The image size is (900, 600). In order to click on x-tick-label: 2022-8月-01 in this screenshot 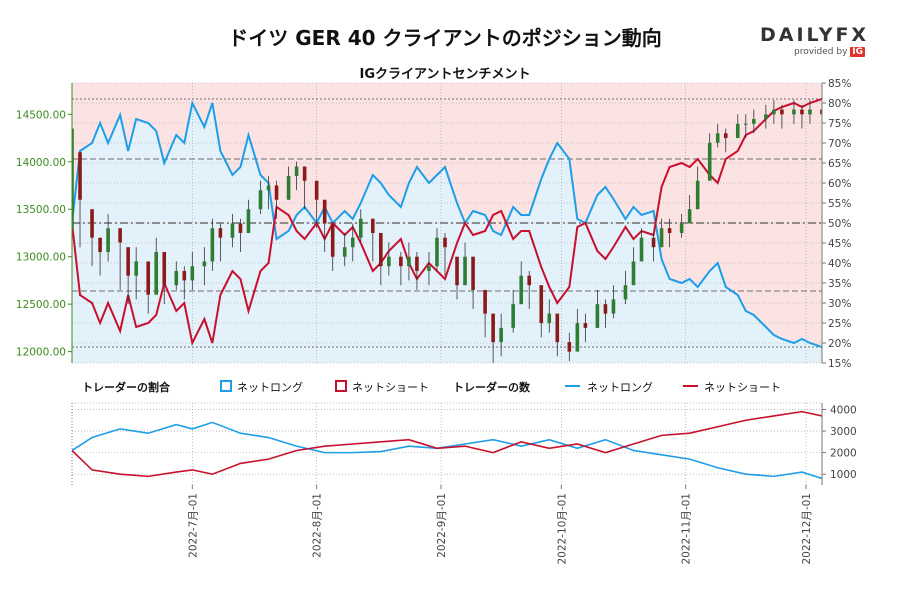, I will do `click(318, 525)`.